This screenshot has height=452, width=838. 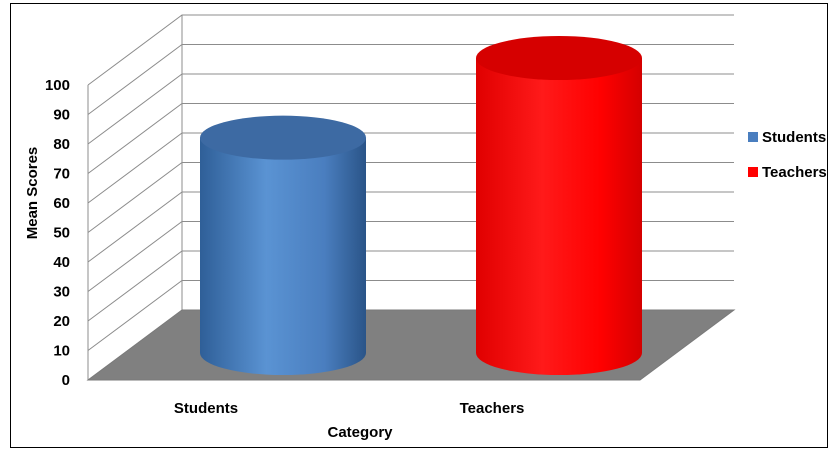 I want to click on y-tick-label: 30, so click(x=61, y=292).